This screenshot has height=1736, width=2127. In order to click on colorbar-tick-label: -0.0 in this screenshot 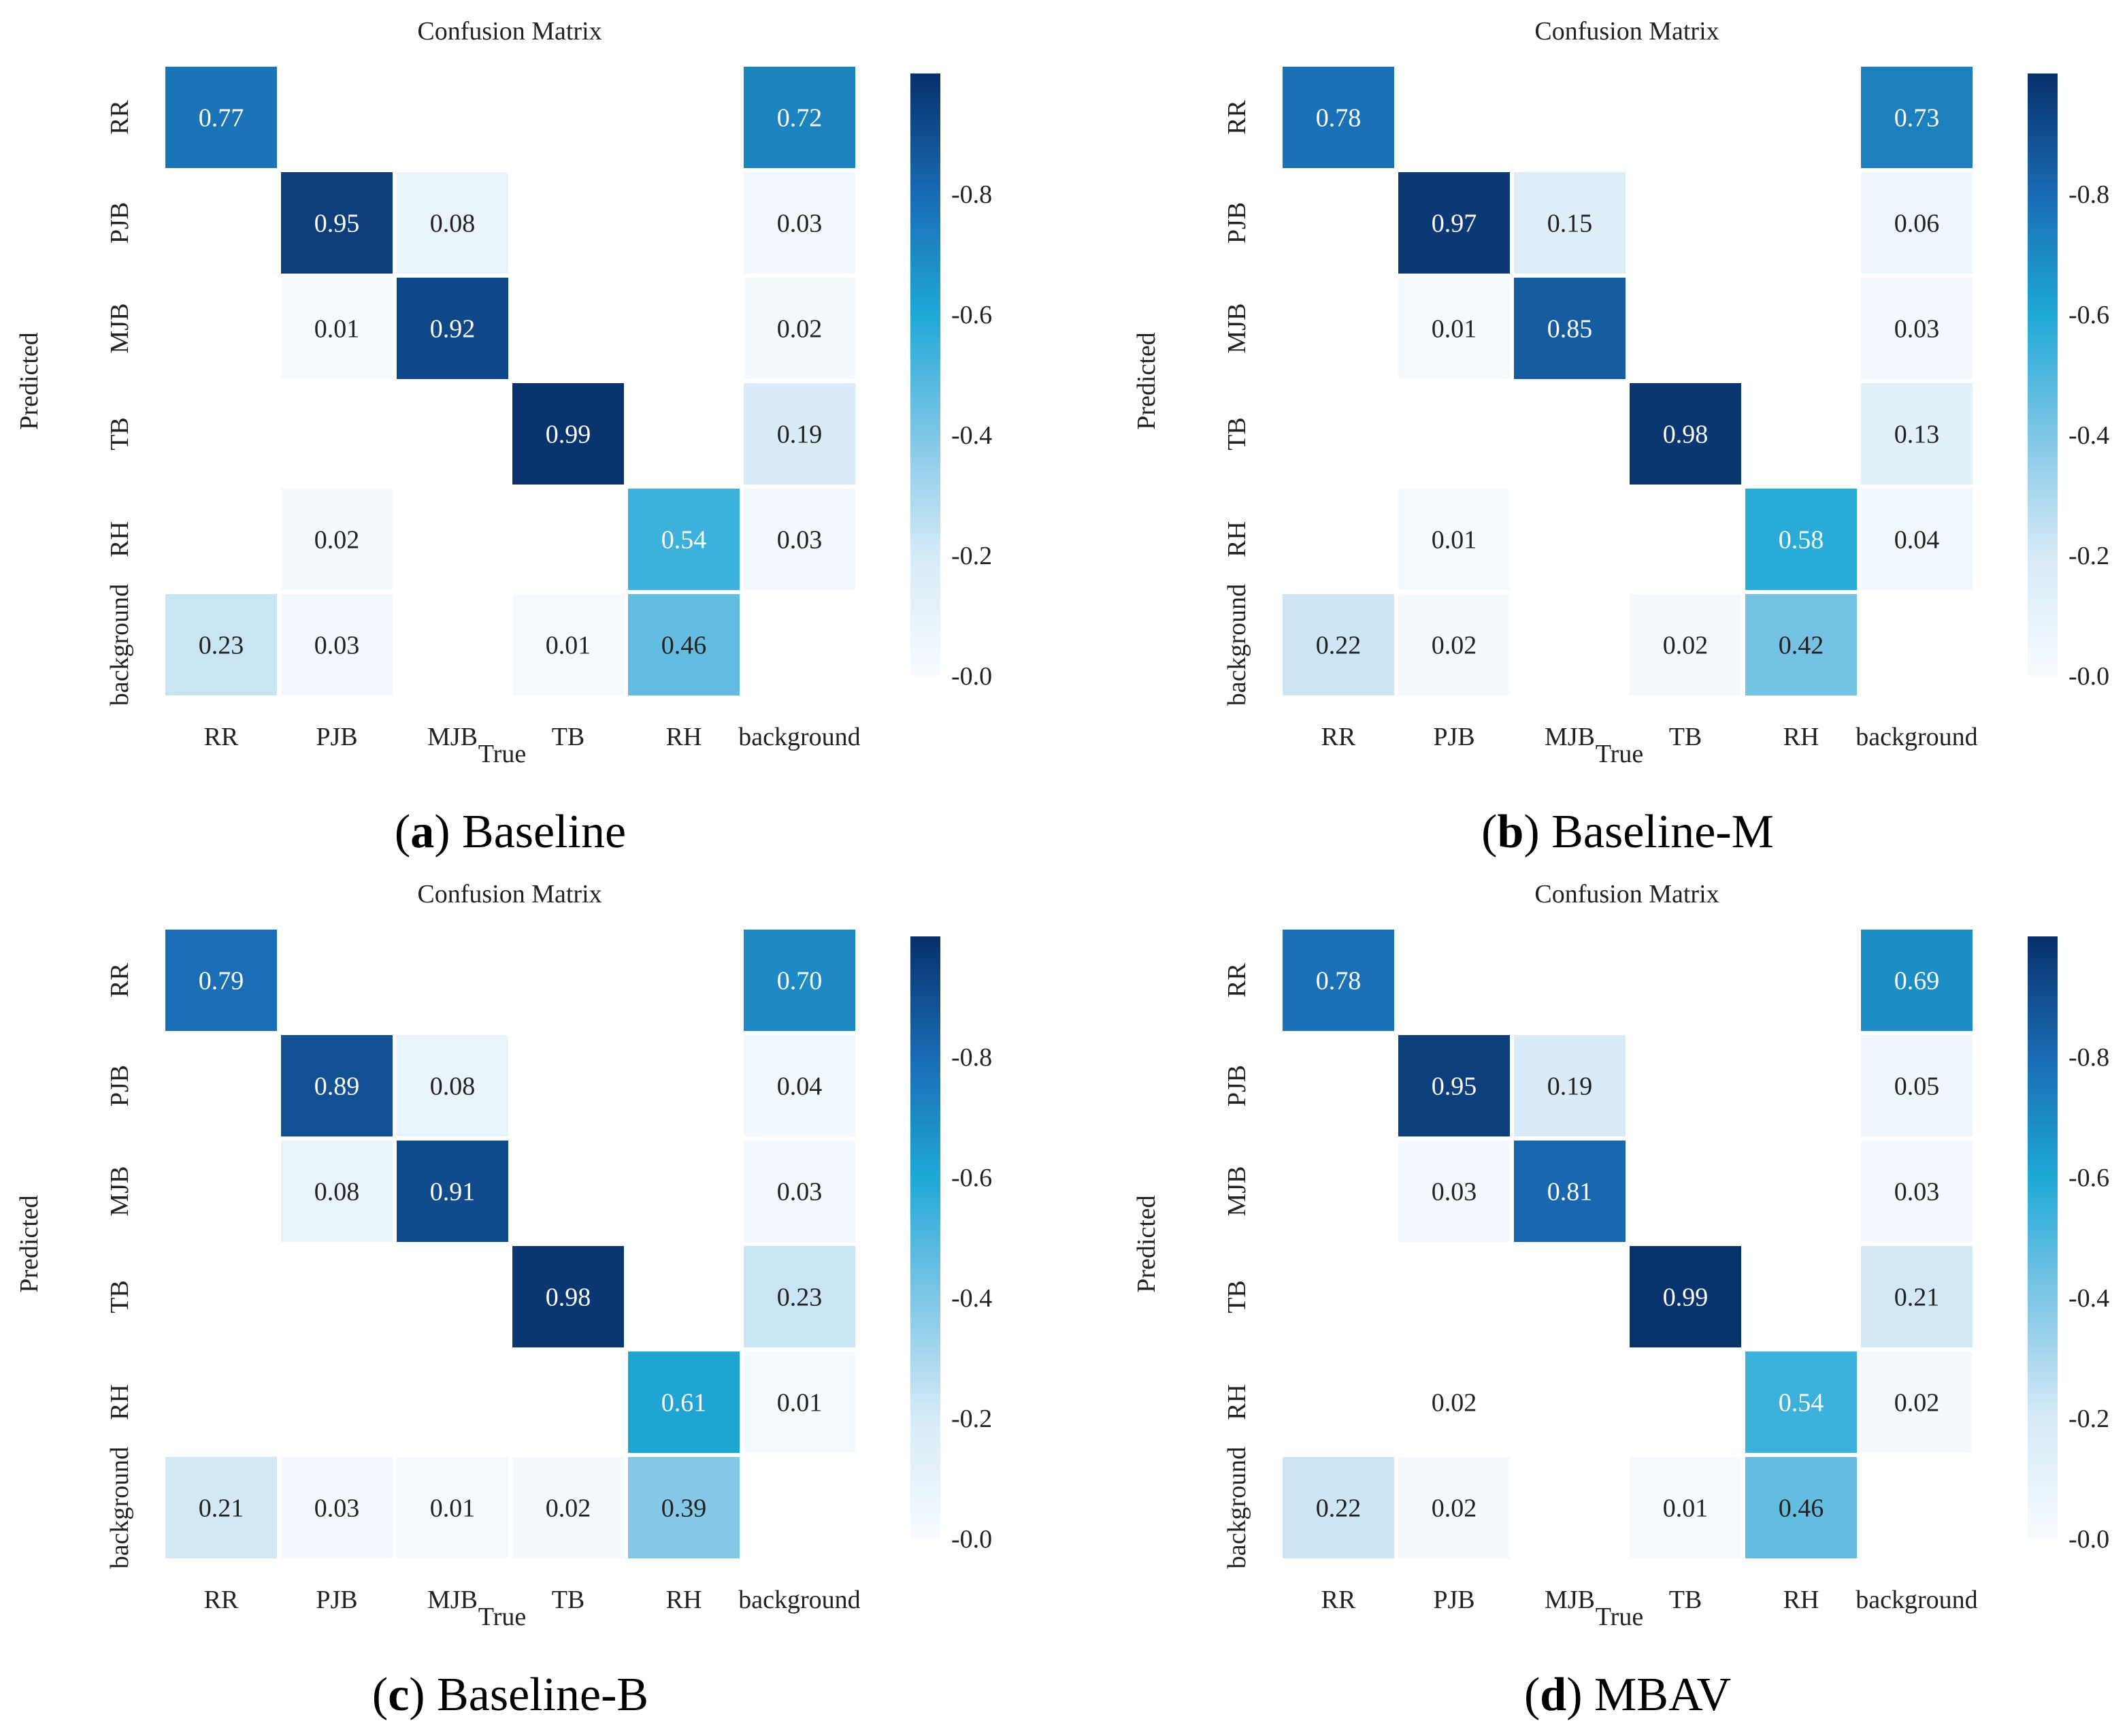, I will do `click(971, 676)`.